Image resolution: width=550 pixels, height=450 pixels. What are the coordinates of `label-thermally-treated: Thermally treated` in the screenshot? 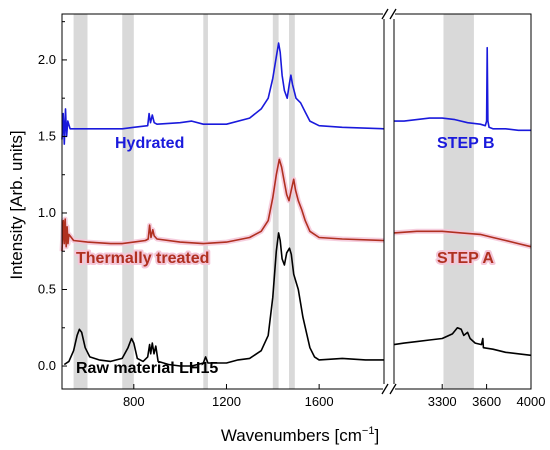 It's located at (142, 258).